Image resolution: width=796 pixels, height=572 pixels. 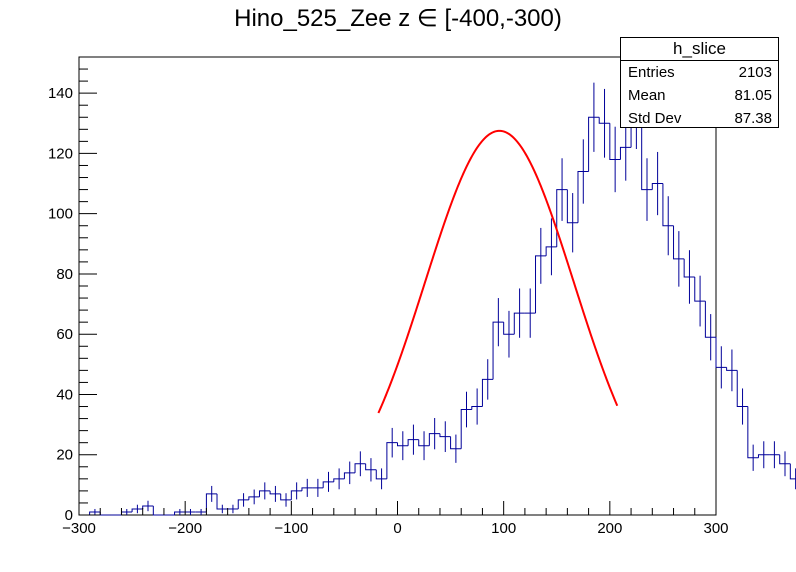 I want to click on stats-row-mean: Mean 81.05, so click(x=699, y=95).